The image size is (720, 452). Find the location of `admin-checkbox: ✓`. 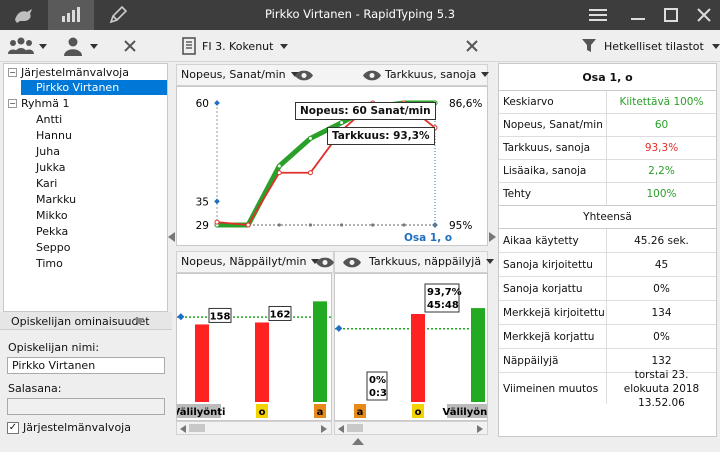

admin-checkbox: ✓ is located at coordinates (13, 428).